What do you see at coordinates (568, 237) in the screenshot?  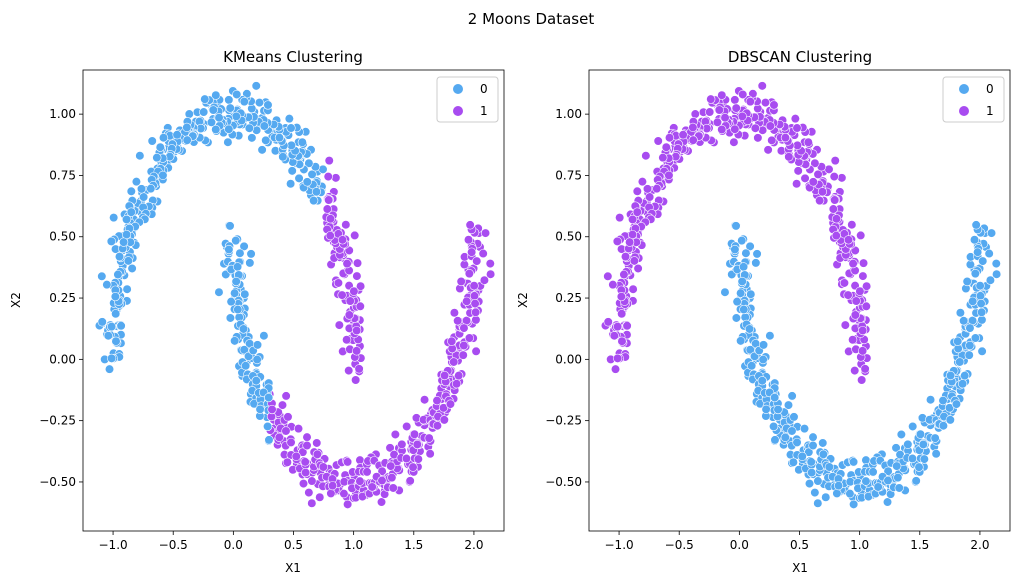 I see `dbscan-ytick-label: 0.50` at bounding box center [568, 237].